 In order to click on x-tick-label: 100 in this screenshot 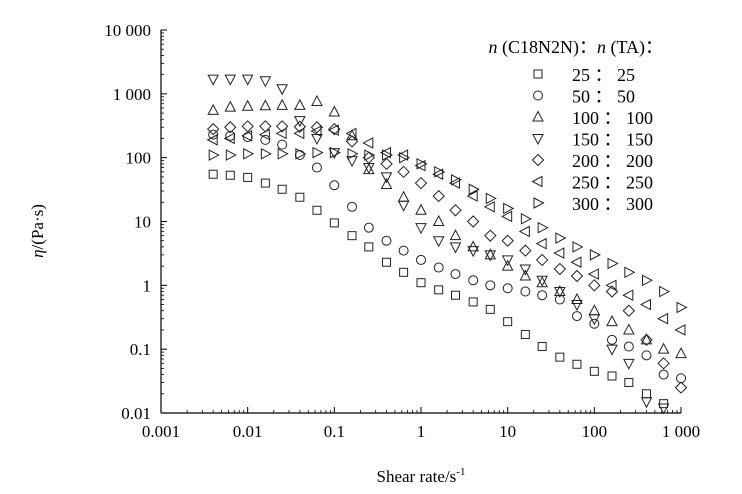, I will do `click(595, 431)`.